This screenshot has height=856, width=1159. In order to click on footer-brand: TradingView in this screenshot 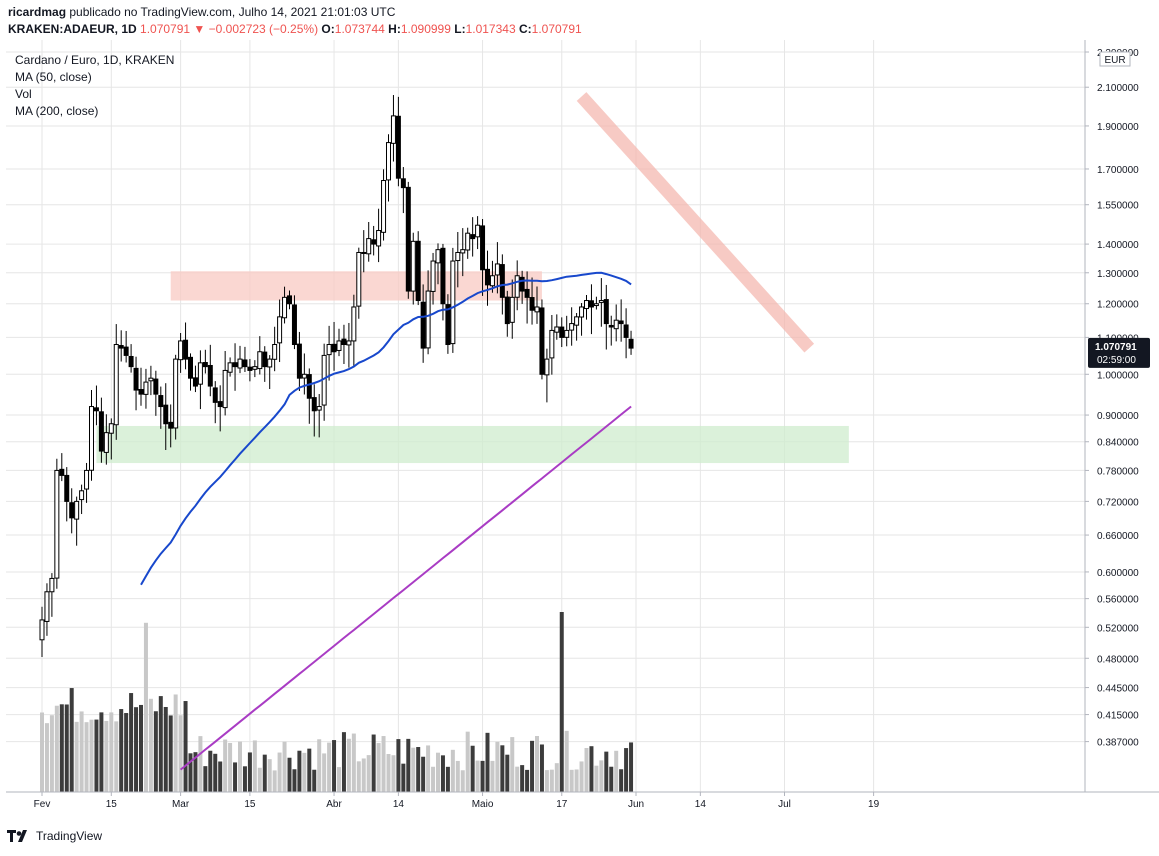, I will do `click(54, 836)`.